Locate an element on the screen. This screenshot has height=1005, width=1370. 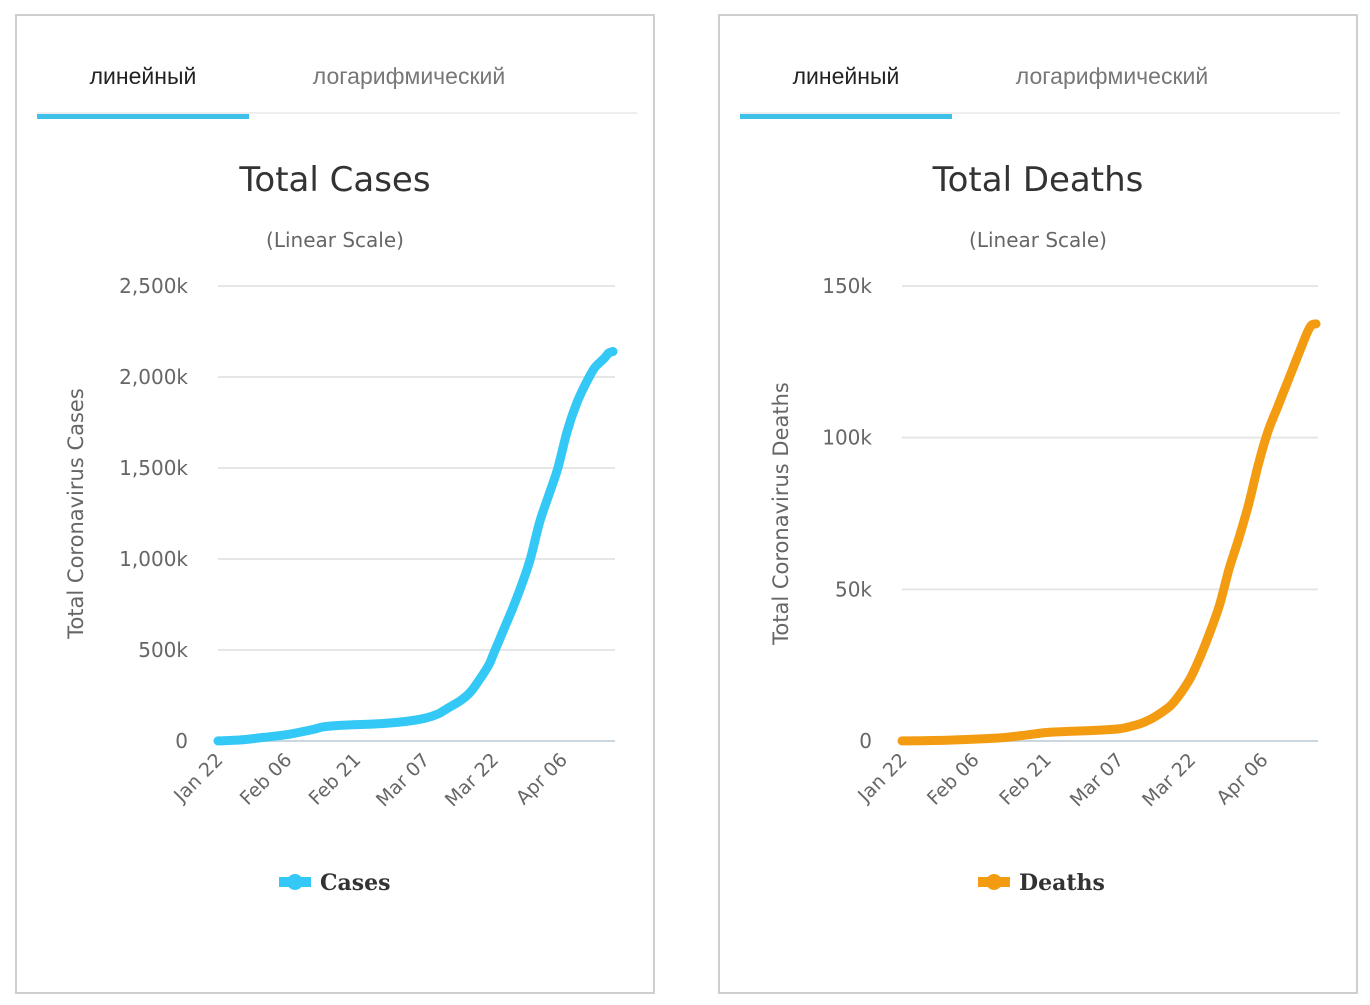
y-tick-label: 50k is located at coordinates (853, 589).